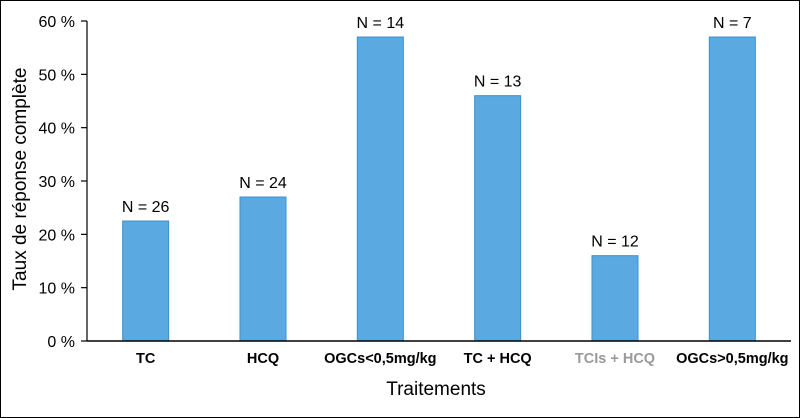 This screenshot has height=418, width=800. What do you see at coordinates (381, 23) in the screenshot?
I see `bar-data-label: N = 14` at bounding box center [381, 23].